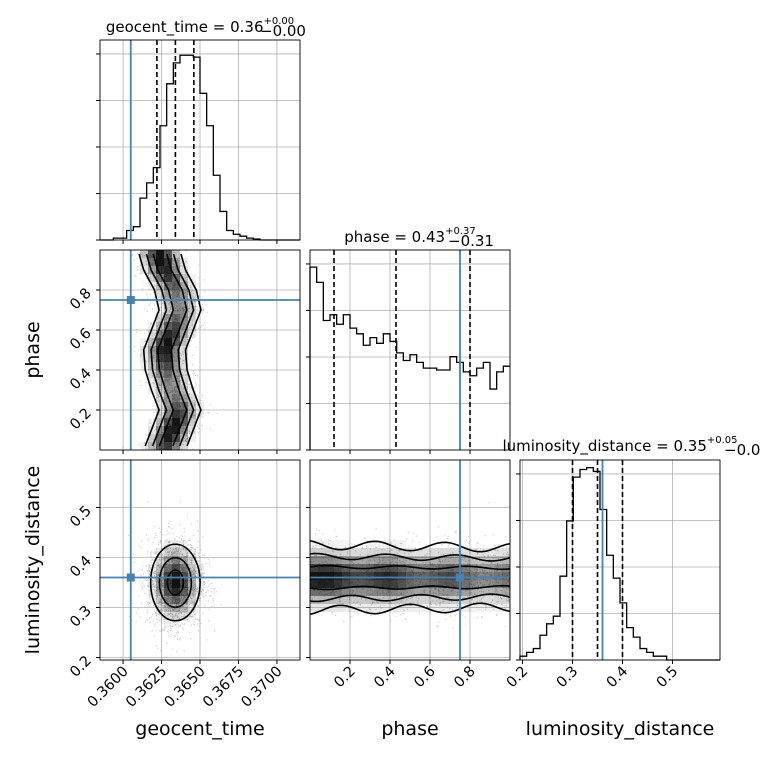  Describe the element at coordinates (185, 687) in the screenshot. I see `tick-label: 0.3650` at that location.